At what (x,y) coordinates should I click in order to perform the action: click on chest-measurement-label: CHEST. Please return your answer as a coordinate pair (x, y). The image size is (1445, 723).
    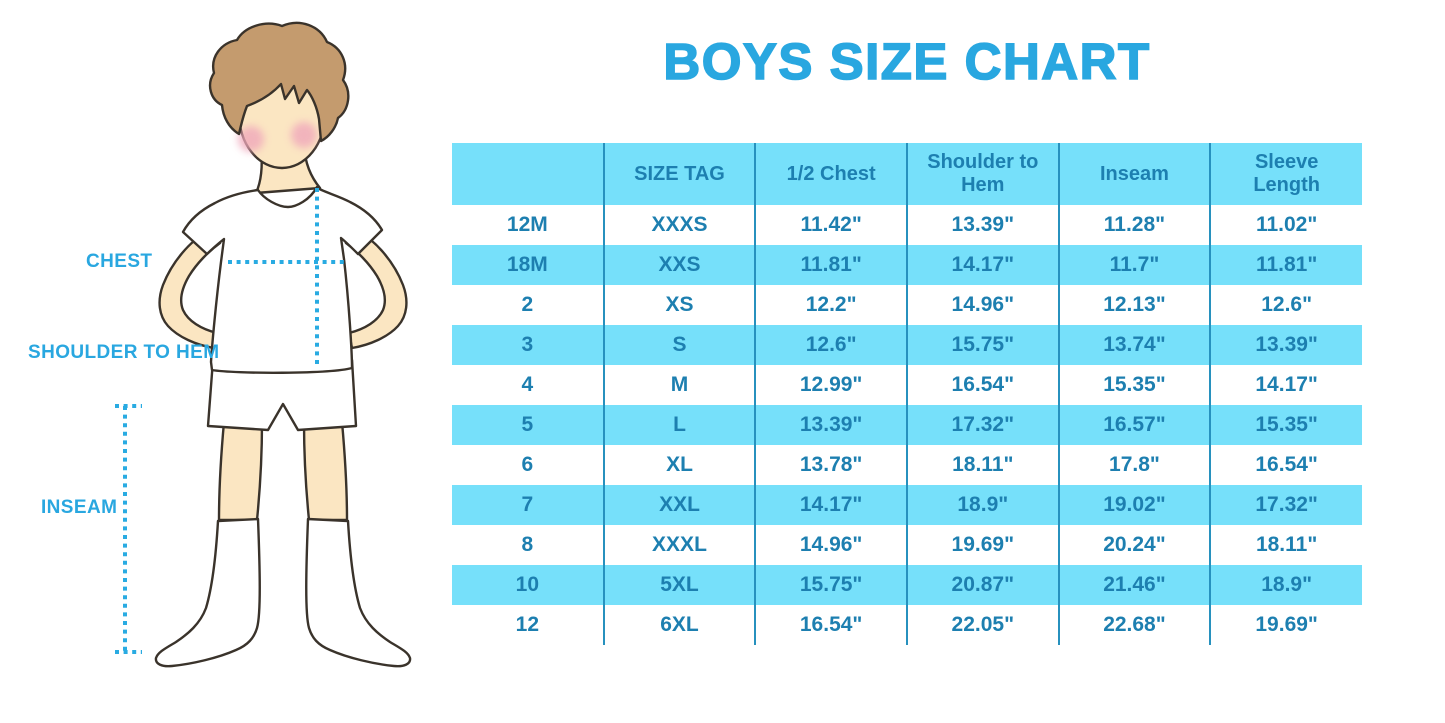
    Looking at the image, I should click on (119, 261).